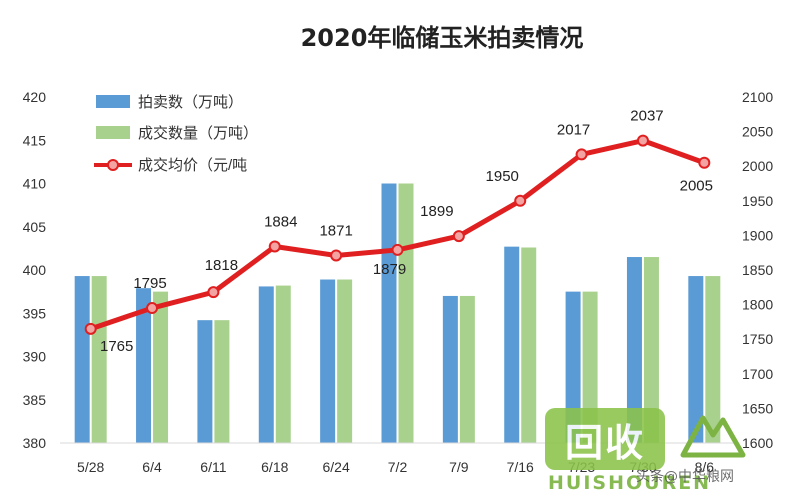 This screenshot has height=500, width=800. I want to click on right-axis-tick-label: 1750, so click(757, 339).